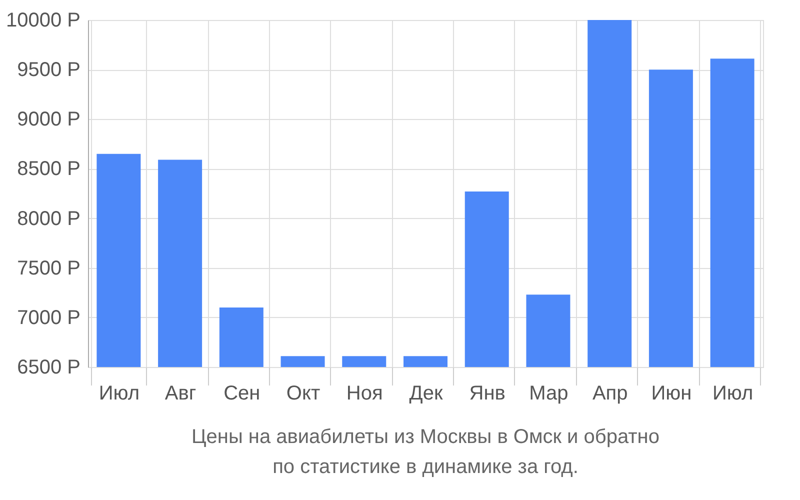 This screenshot has height=500, width=800. Describe the element at coordinates (548, 393) in the screenshot. I see `x-tick-label: Мар` at that location.